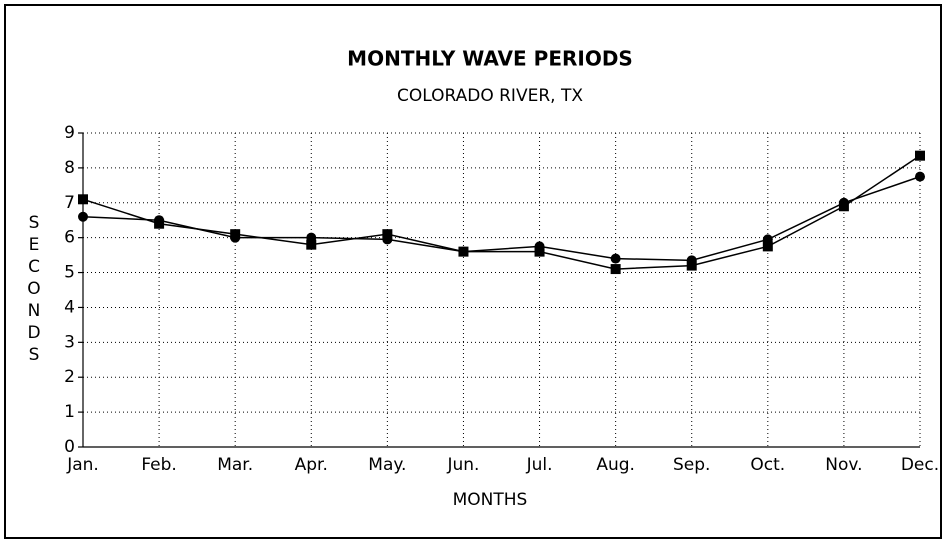 This screenshot has height=544, width=947. Describe the element at coordinates (920, 465) in the screenshot. I see `x-tick-label: Dec.` at that location.